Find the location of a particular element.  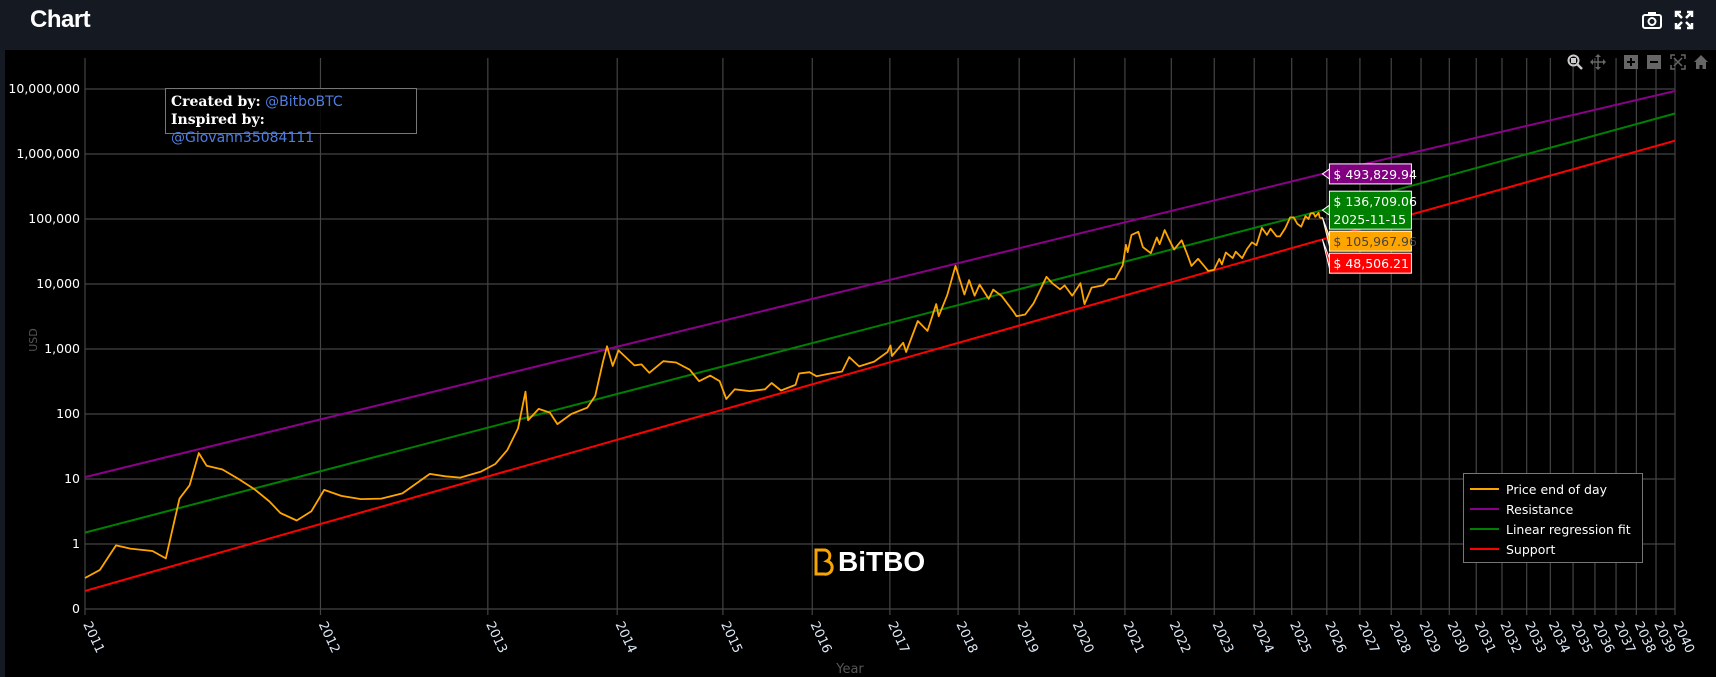

x-tick-label: 2022 is located at coordinates (1180, 637).